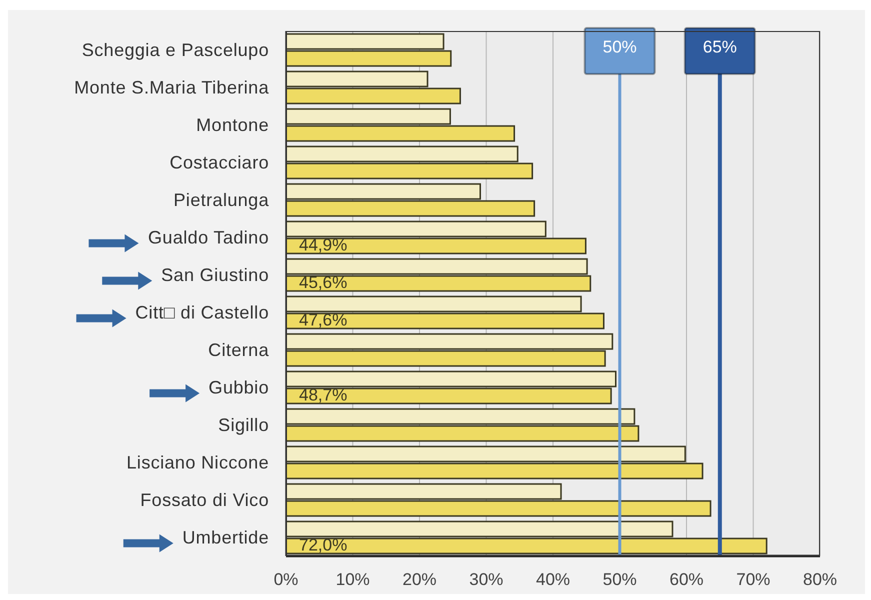  I want to click on y-tick-label: Sigillo, so click(243, 424).